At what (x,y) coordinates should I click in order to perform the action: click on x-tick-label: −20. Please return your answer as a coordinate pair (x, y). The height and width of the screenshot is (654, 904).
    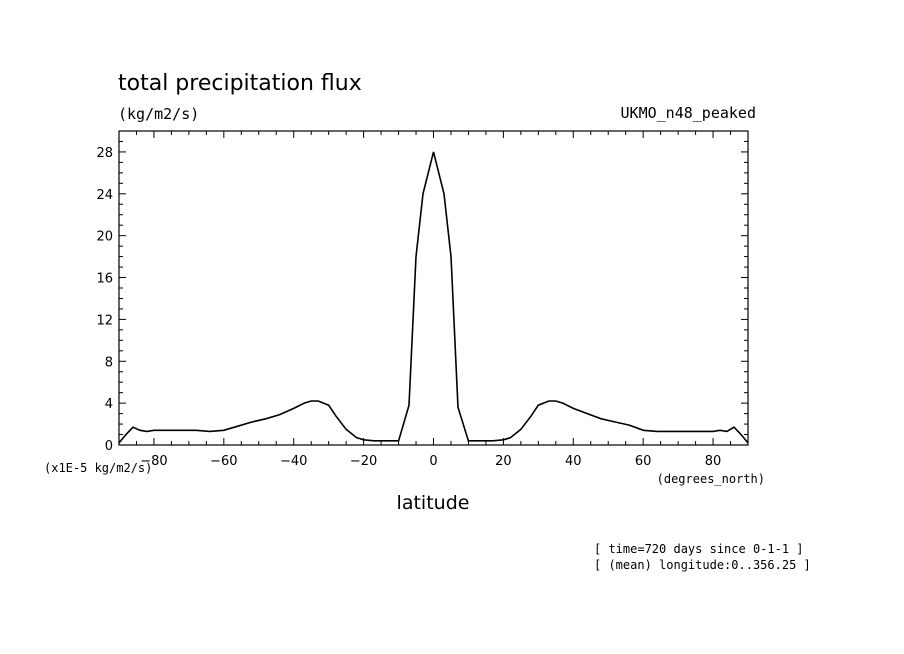
    Looking at the image, I should click on (363, 461).